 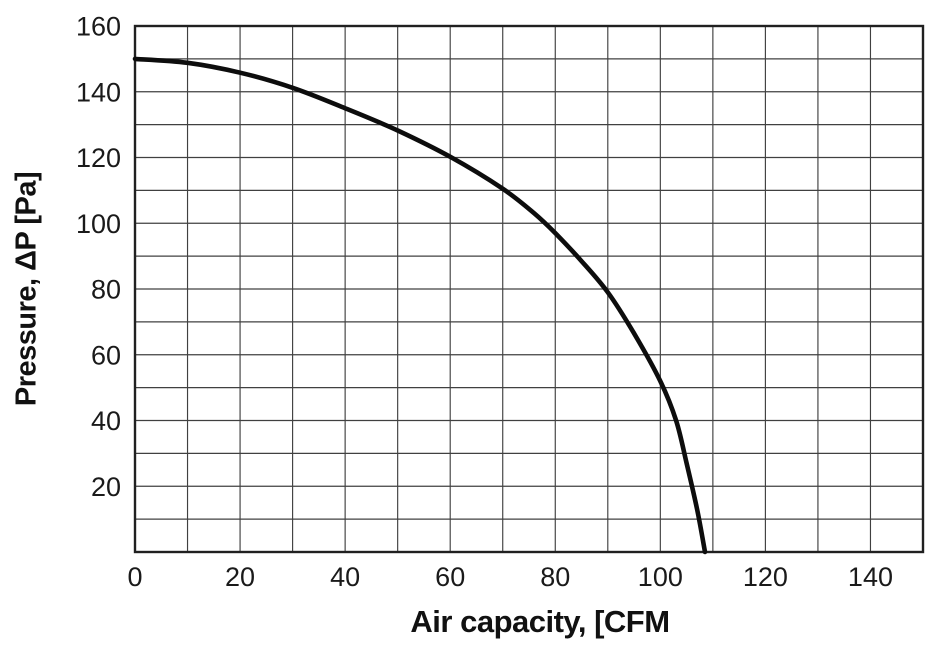 What do you see at coordinates (106, 290) in the screenshot?
I see `y-tick-label-80: 80` at bounding box center [106, 290].